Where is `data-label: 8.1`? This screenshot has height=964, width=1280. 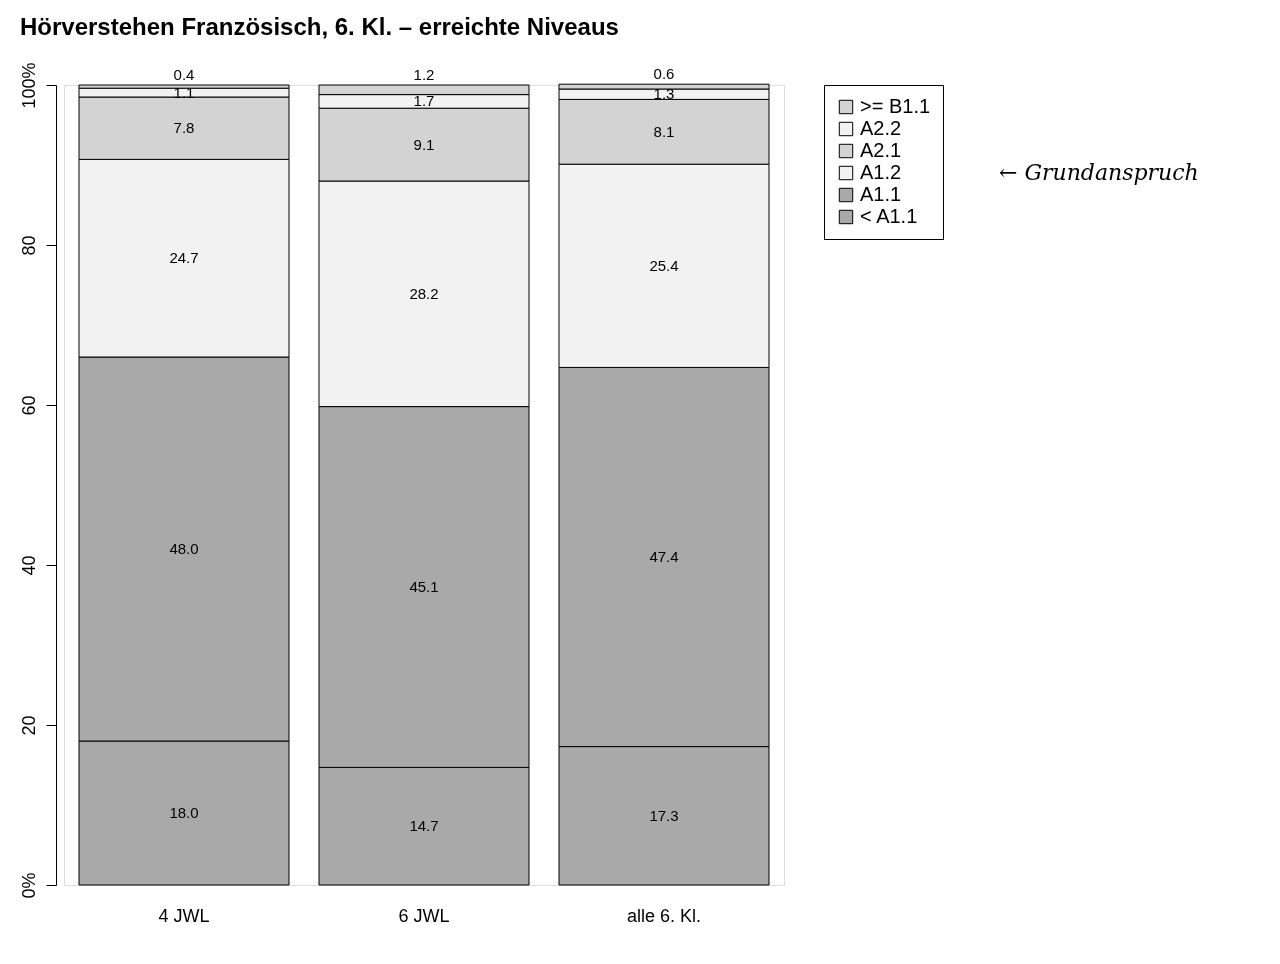 data-label: 8.1 is located at coordinates (664, 131).